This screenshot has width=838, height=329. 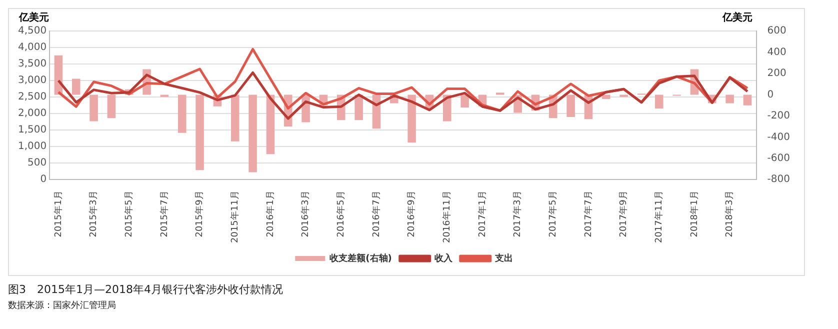 I want to click on x-tick-label: 2015年3月, so click(x=94, y=214).